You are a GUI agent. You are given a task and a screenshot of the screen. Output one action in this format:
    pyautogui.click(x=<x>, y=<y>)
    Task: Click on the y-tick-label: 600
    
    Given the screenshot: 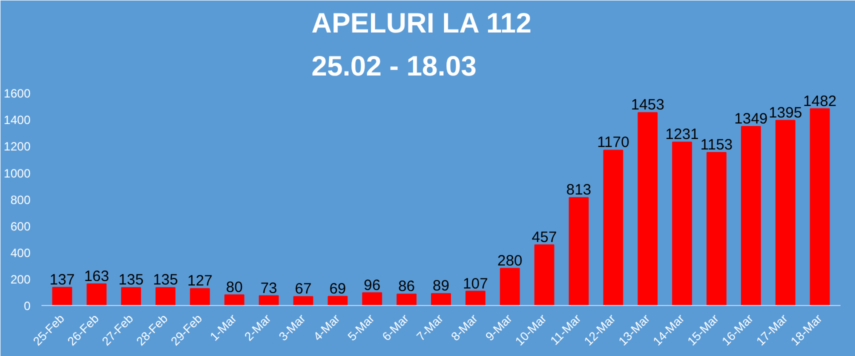 What is the action you would take?
    pyautogui.click(x=20, y=226)
    